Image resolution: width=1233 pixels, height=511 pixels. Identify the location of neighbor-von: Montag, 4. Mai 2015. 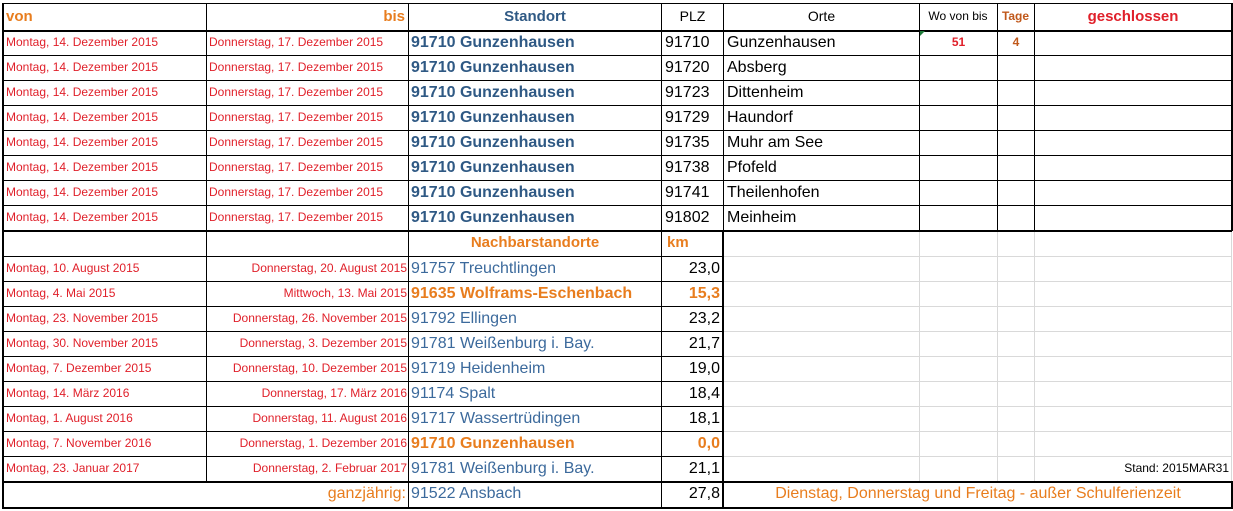
(61, 293).